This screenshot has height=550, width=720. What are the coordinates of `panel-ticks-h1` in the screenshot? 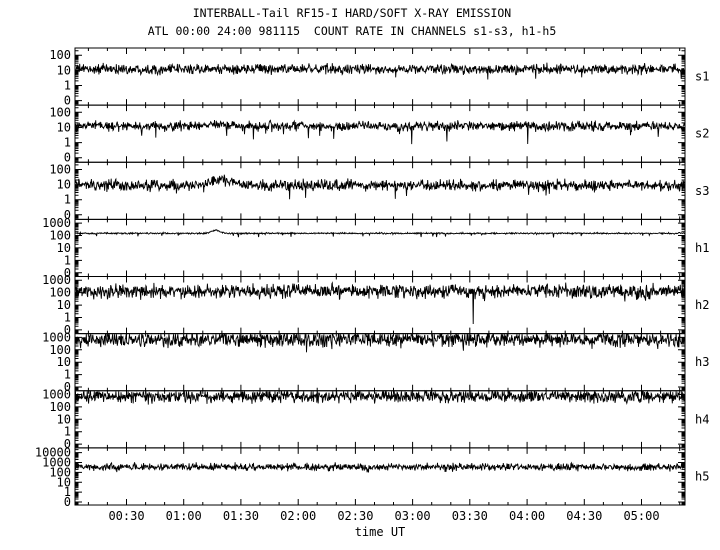 It's located at (380, 248).